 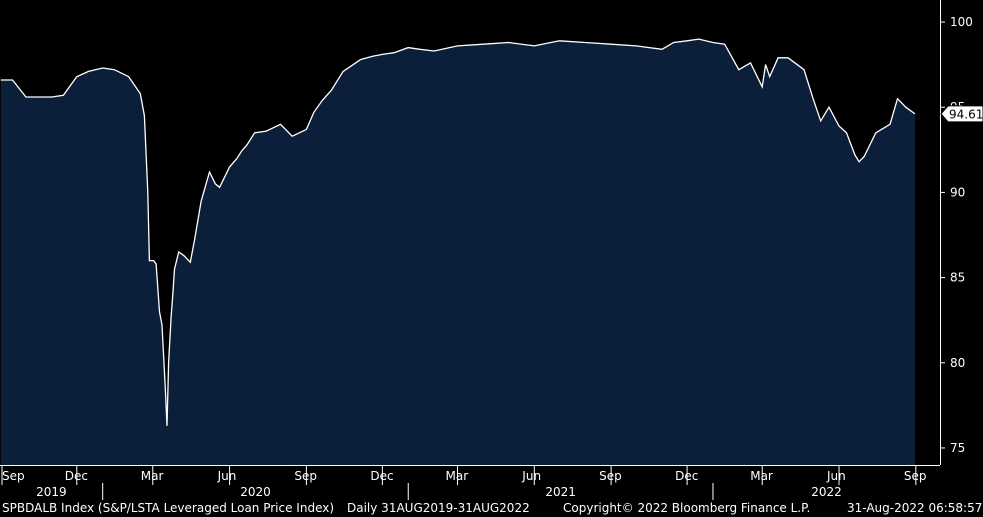 I want to click on y-tick-label: 75, so click(x=957, y=448).